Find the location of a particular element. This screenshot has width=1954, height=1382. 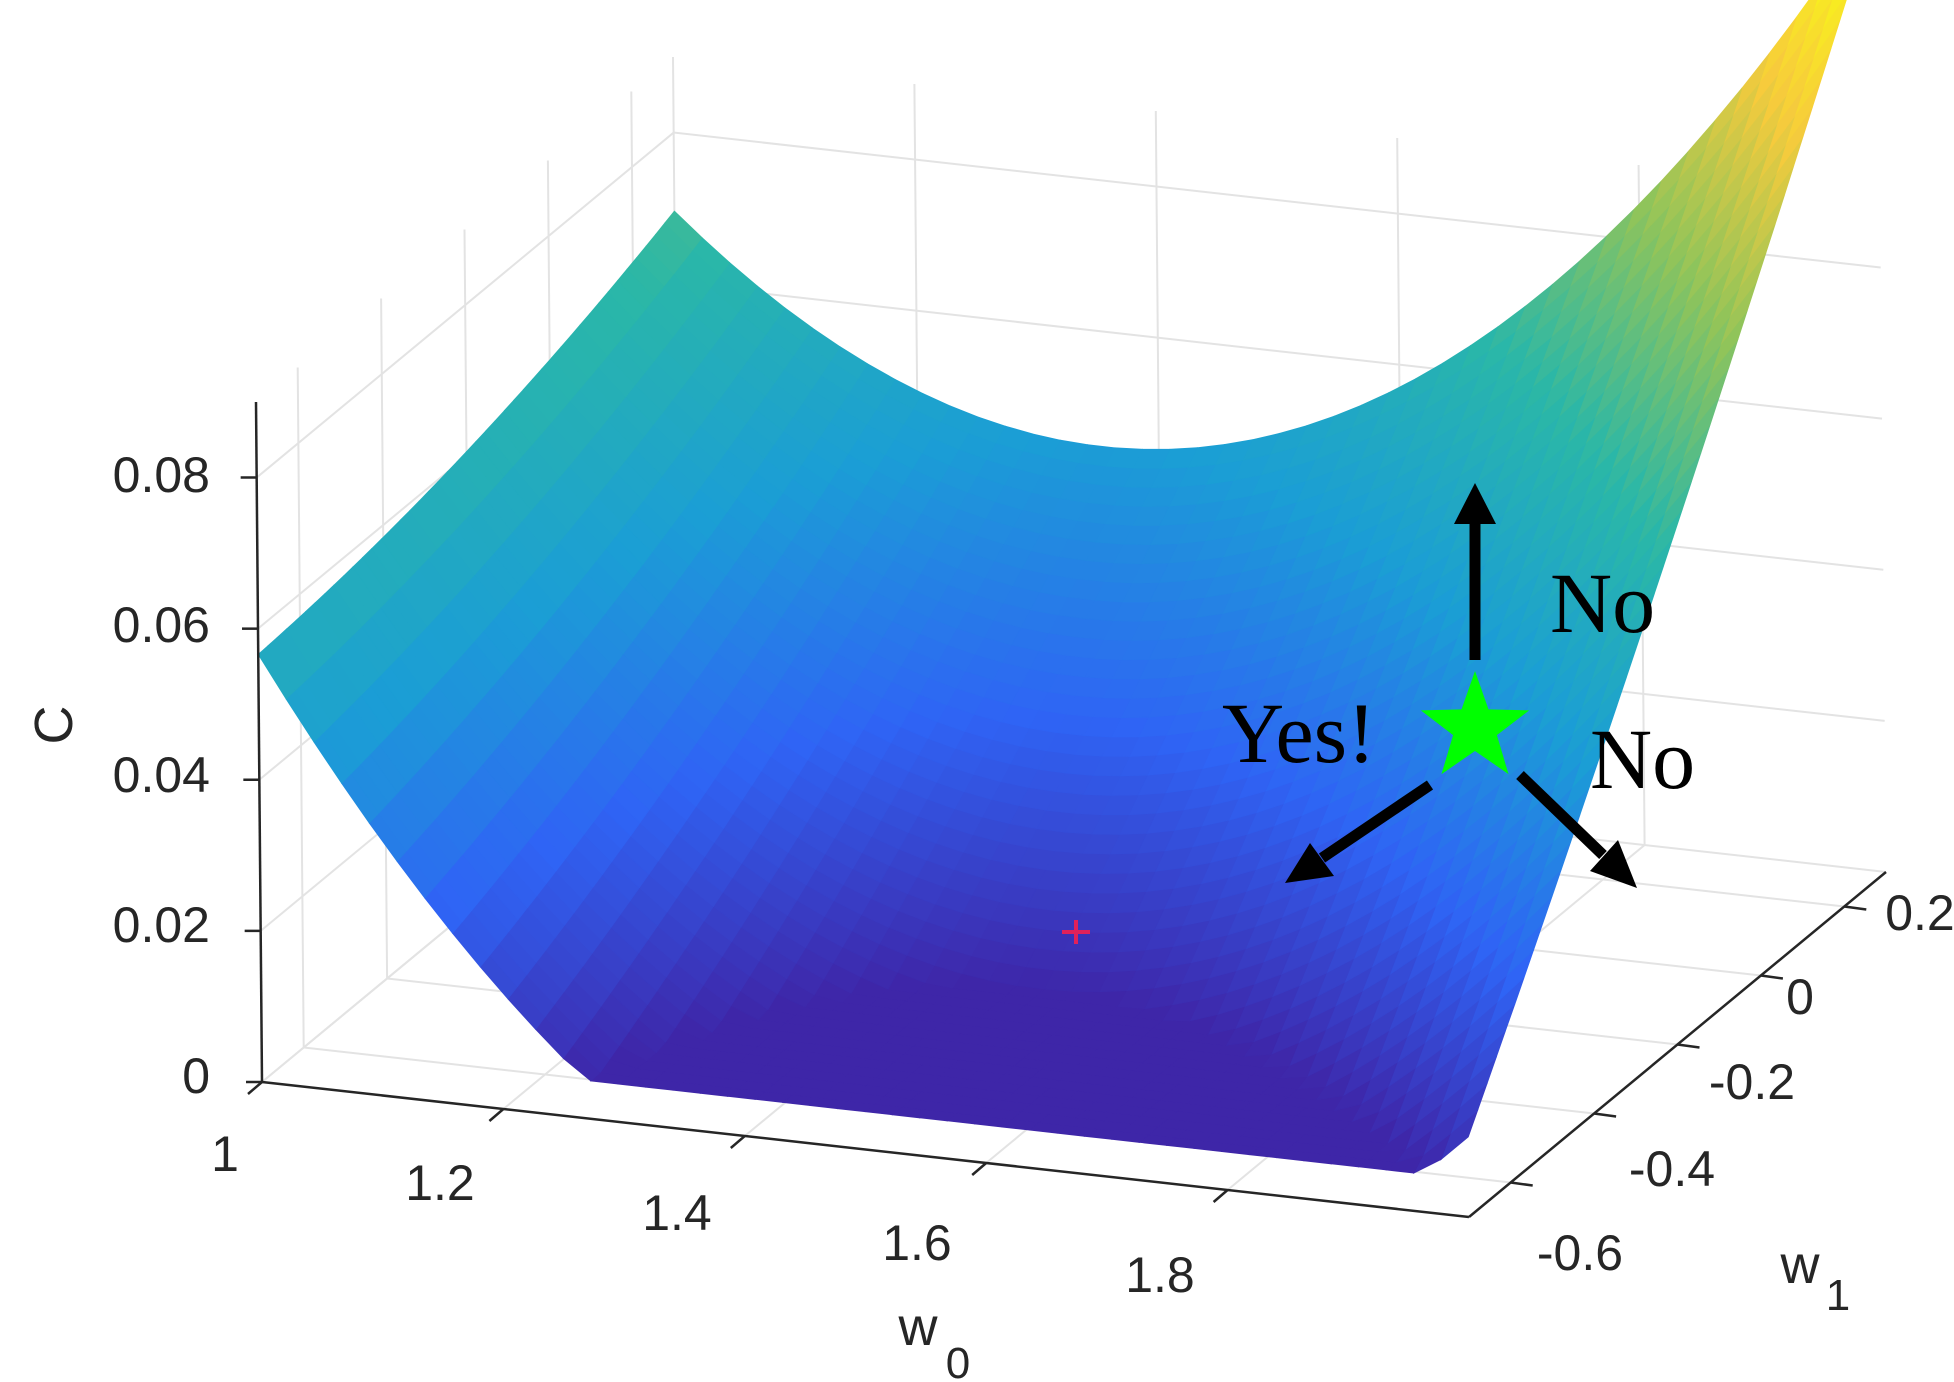

z-tick-label: 0.02 is located at coordinates (161, 925).